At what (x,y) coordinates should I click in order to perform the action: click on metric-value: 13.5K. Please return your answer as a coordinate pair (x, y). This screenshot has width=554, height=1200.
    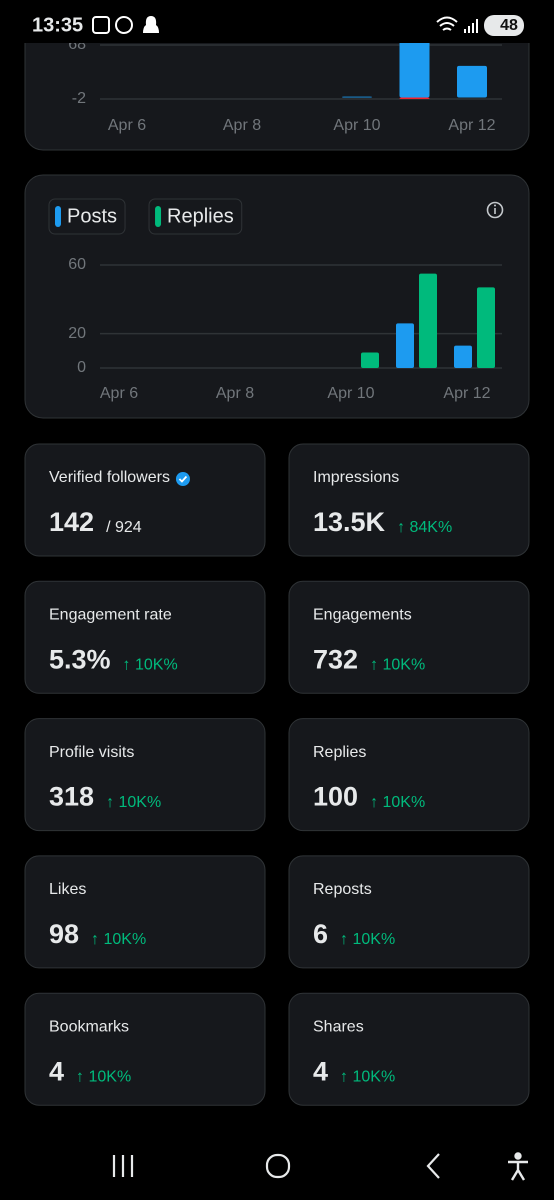
    Looking at the image, I should click on (349, 522).